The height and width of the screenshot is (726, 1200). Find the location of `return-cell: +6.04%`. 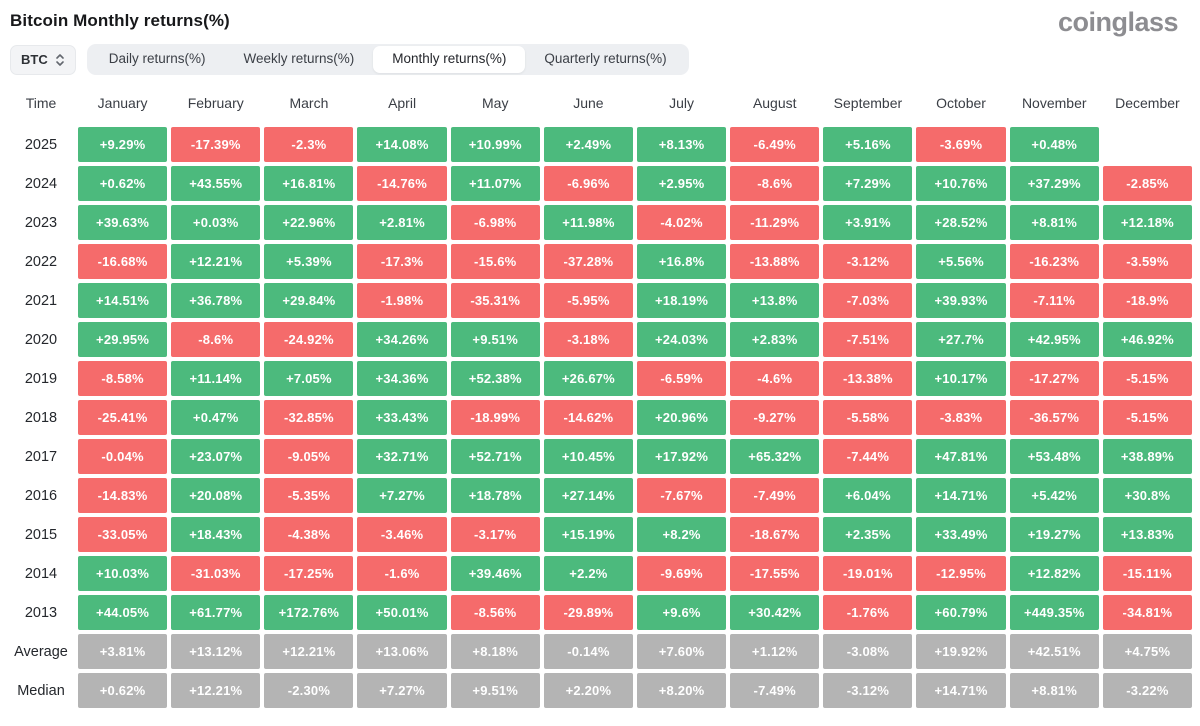

return-cell: +6.04% is located at coordinates (868, 495).